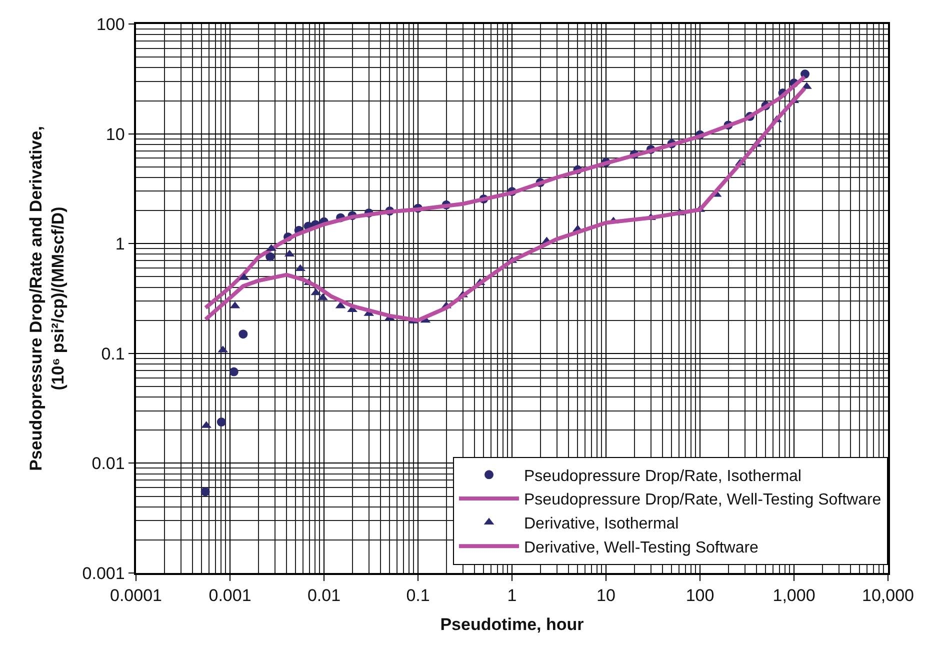 This screenshot has height=652, width=936. What do you see at coordinates (136, 596) in the screenshot?
I see `x-tick-label: 0.0001` at bounding box center [136, 596].